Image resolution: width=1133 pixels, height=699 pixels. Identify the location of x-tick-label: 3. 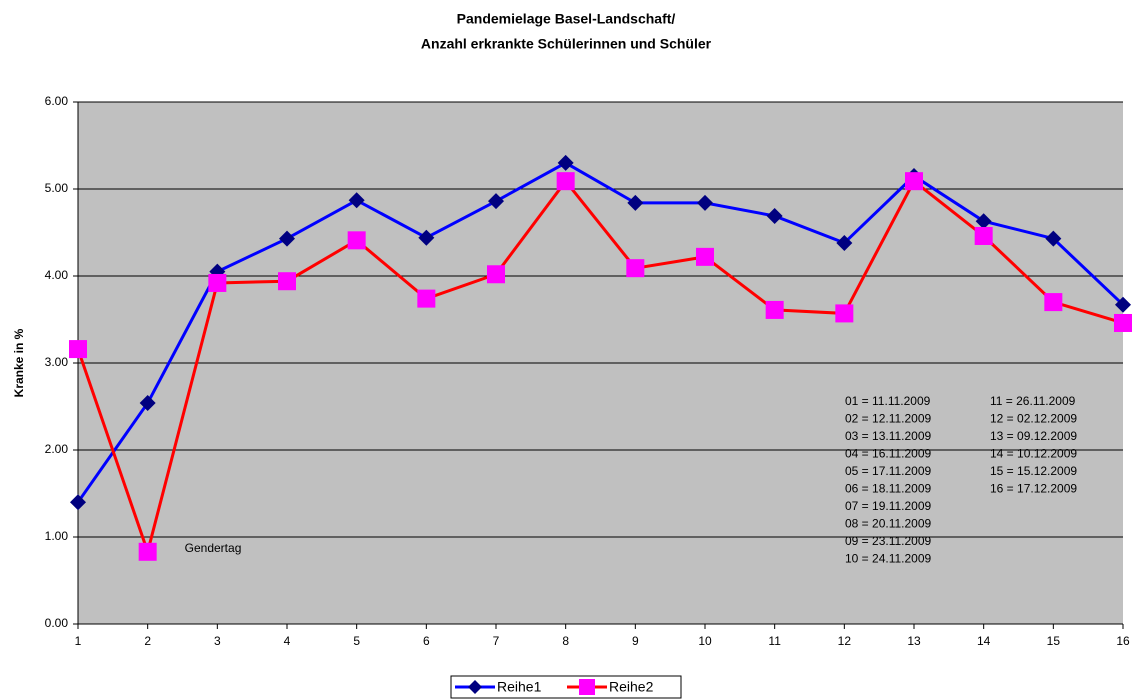
(217, 641).